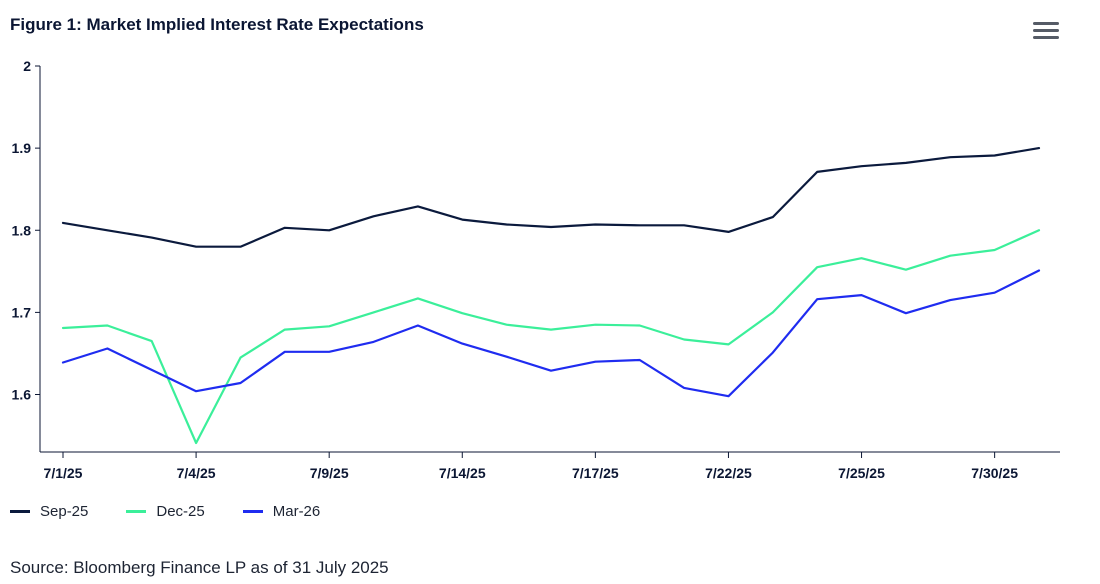 This screenshot has height=584, width=1100. What do you see at coordinates (196, 473) in the screenshot?
I see `x-tick-label: 7/4/25` at bounding box center [196, 473].